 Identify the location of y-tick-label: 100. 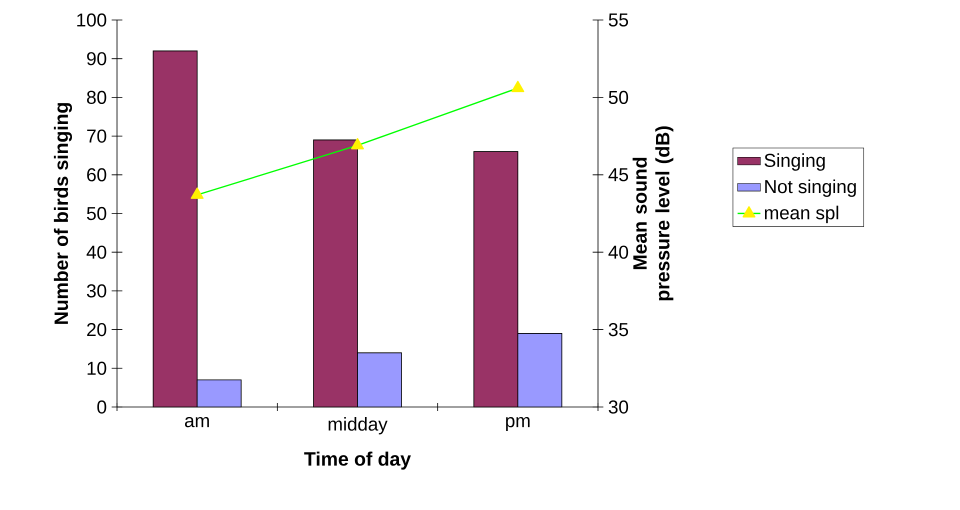
(91, 20).